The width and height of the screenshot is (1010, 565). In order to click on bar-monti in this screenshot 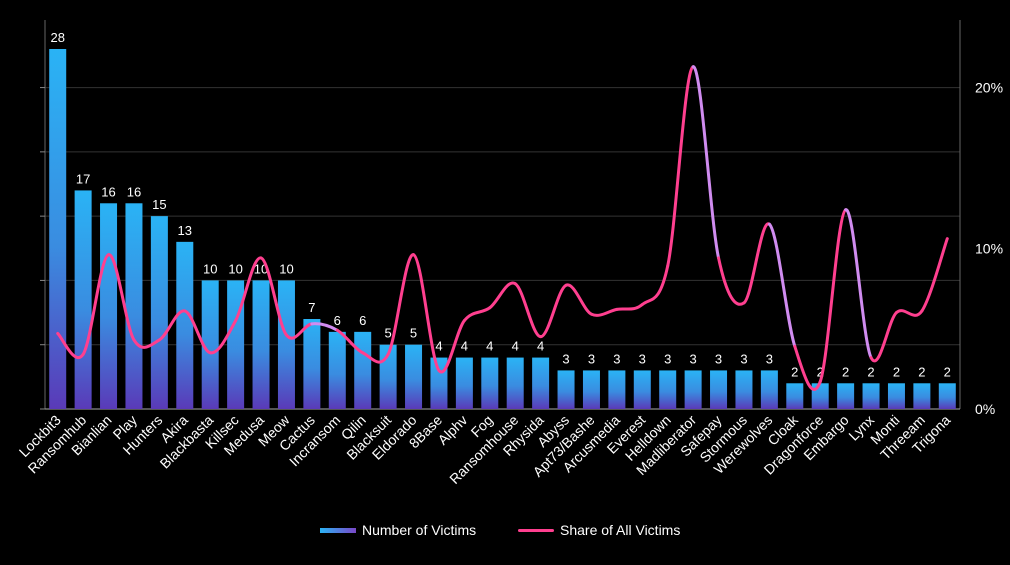, I will do `click(896, 396)`.